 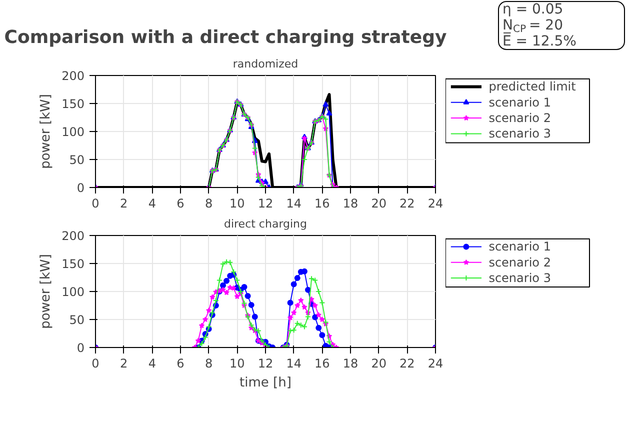 I want to click on x-axis-title: time [h], so click(x=266, y=383).